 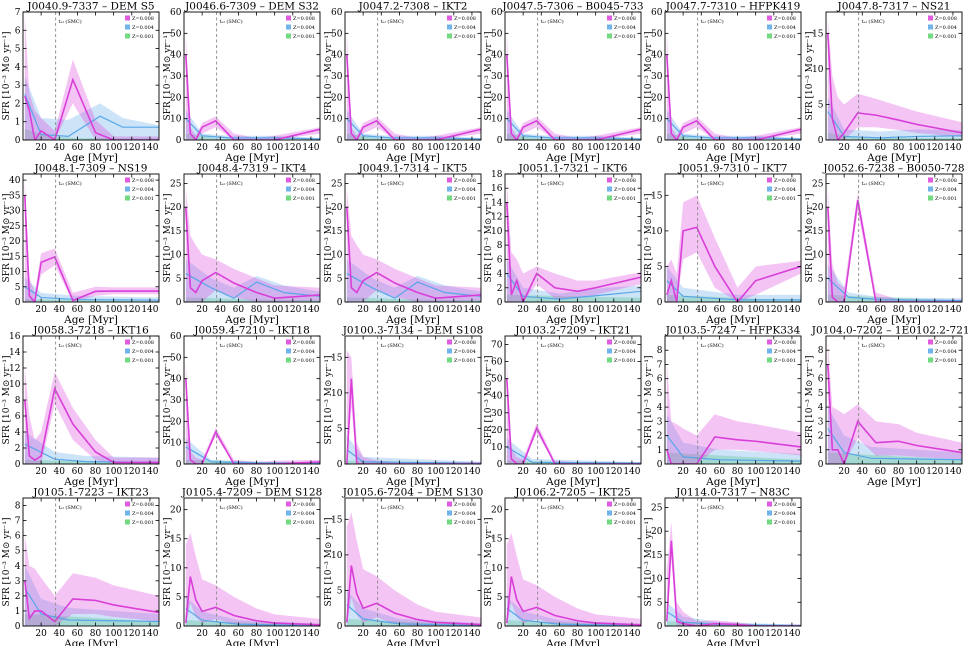 I want to click on y-tick-label: 14, so click(x=497, y=203).